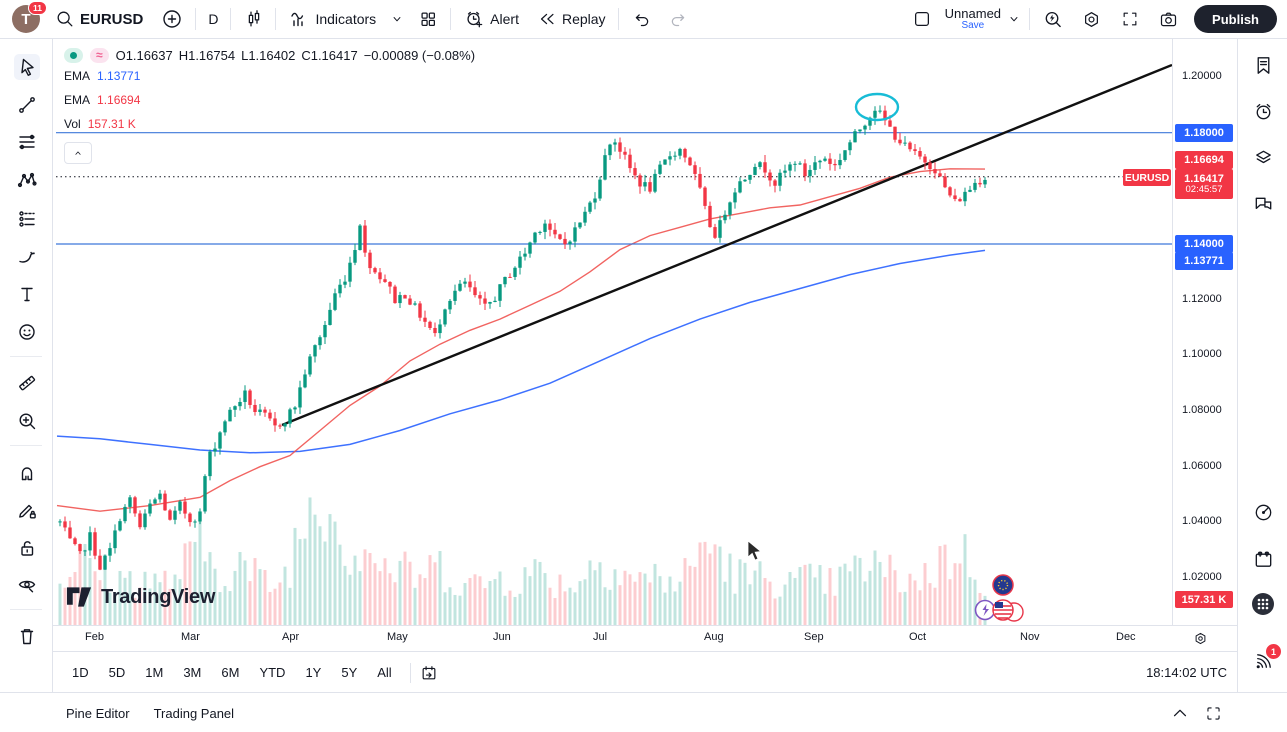 Image resolution: width=1287 pixels, height=732 pixels. What do you see at coordinates (1168, 19) in the screenshot?
I see `screenshot-button` at bounding box center [1168, 19].